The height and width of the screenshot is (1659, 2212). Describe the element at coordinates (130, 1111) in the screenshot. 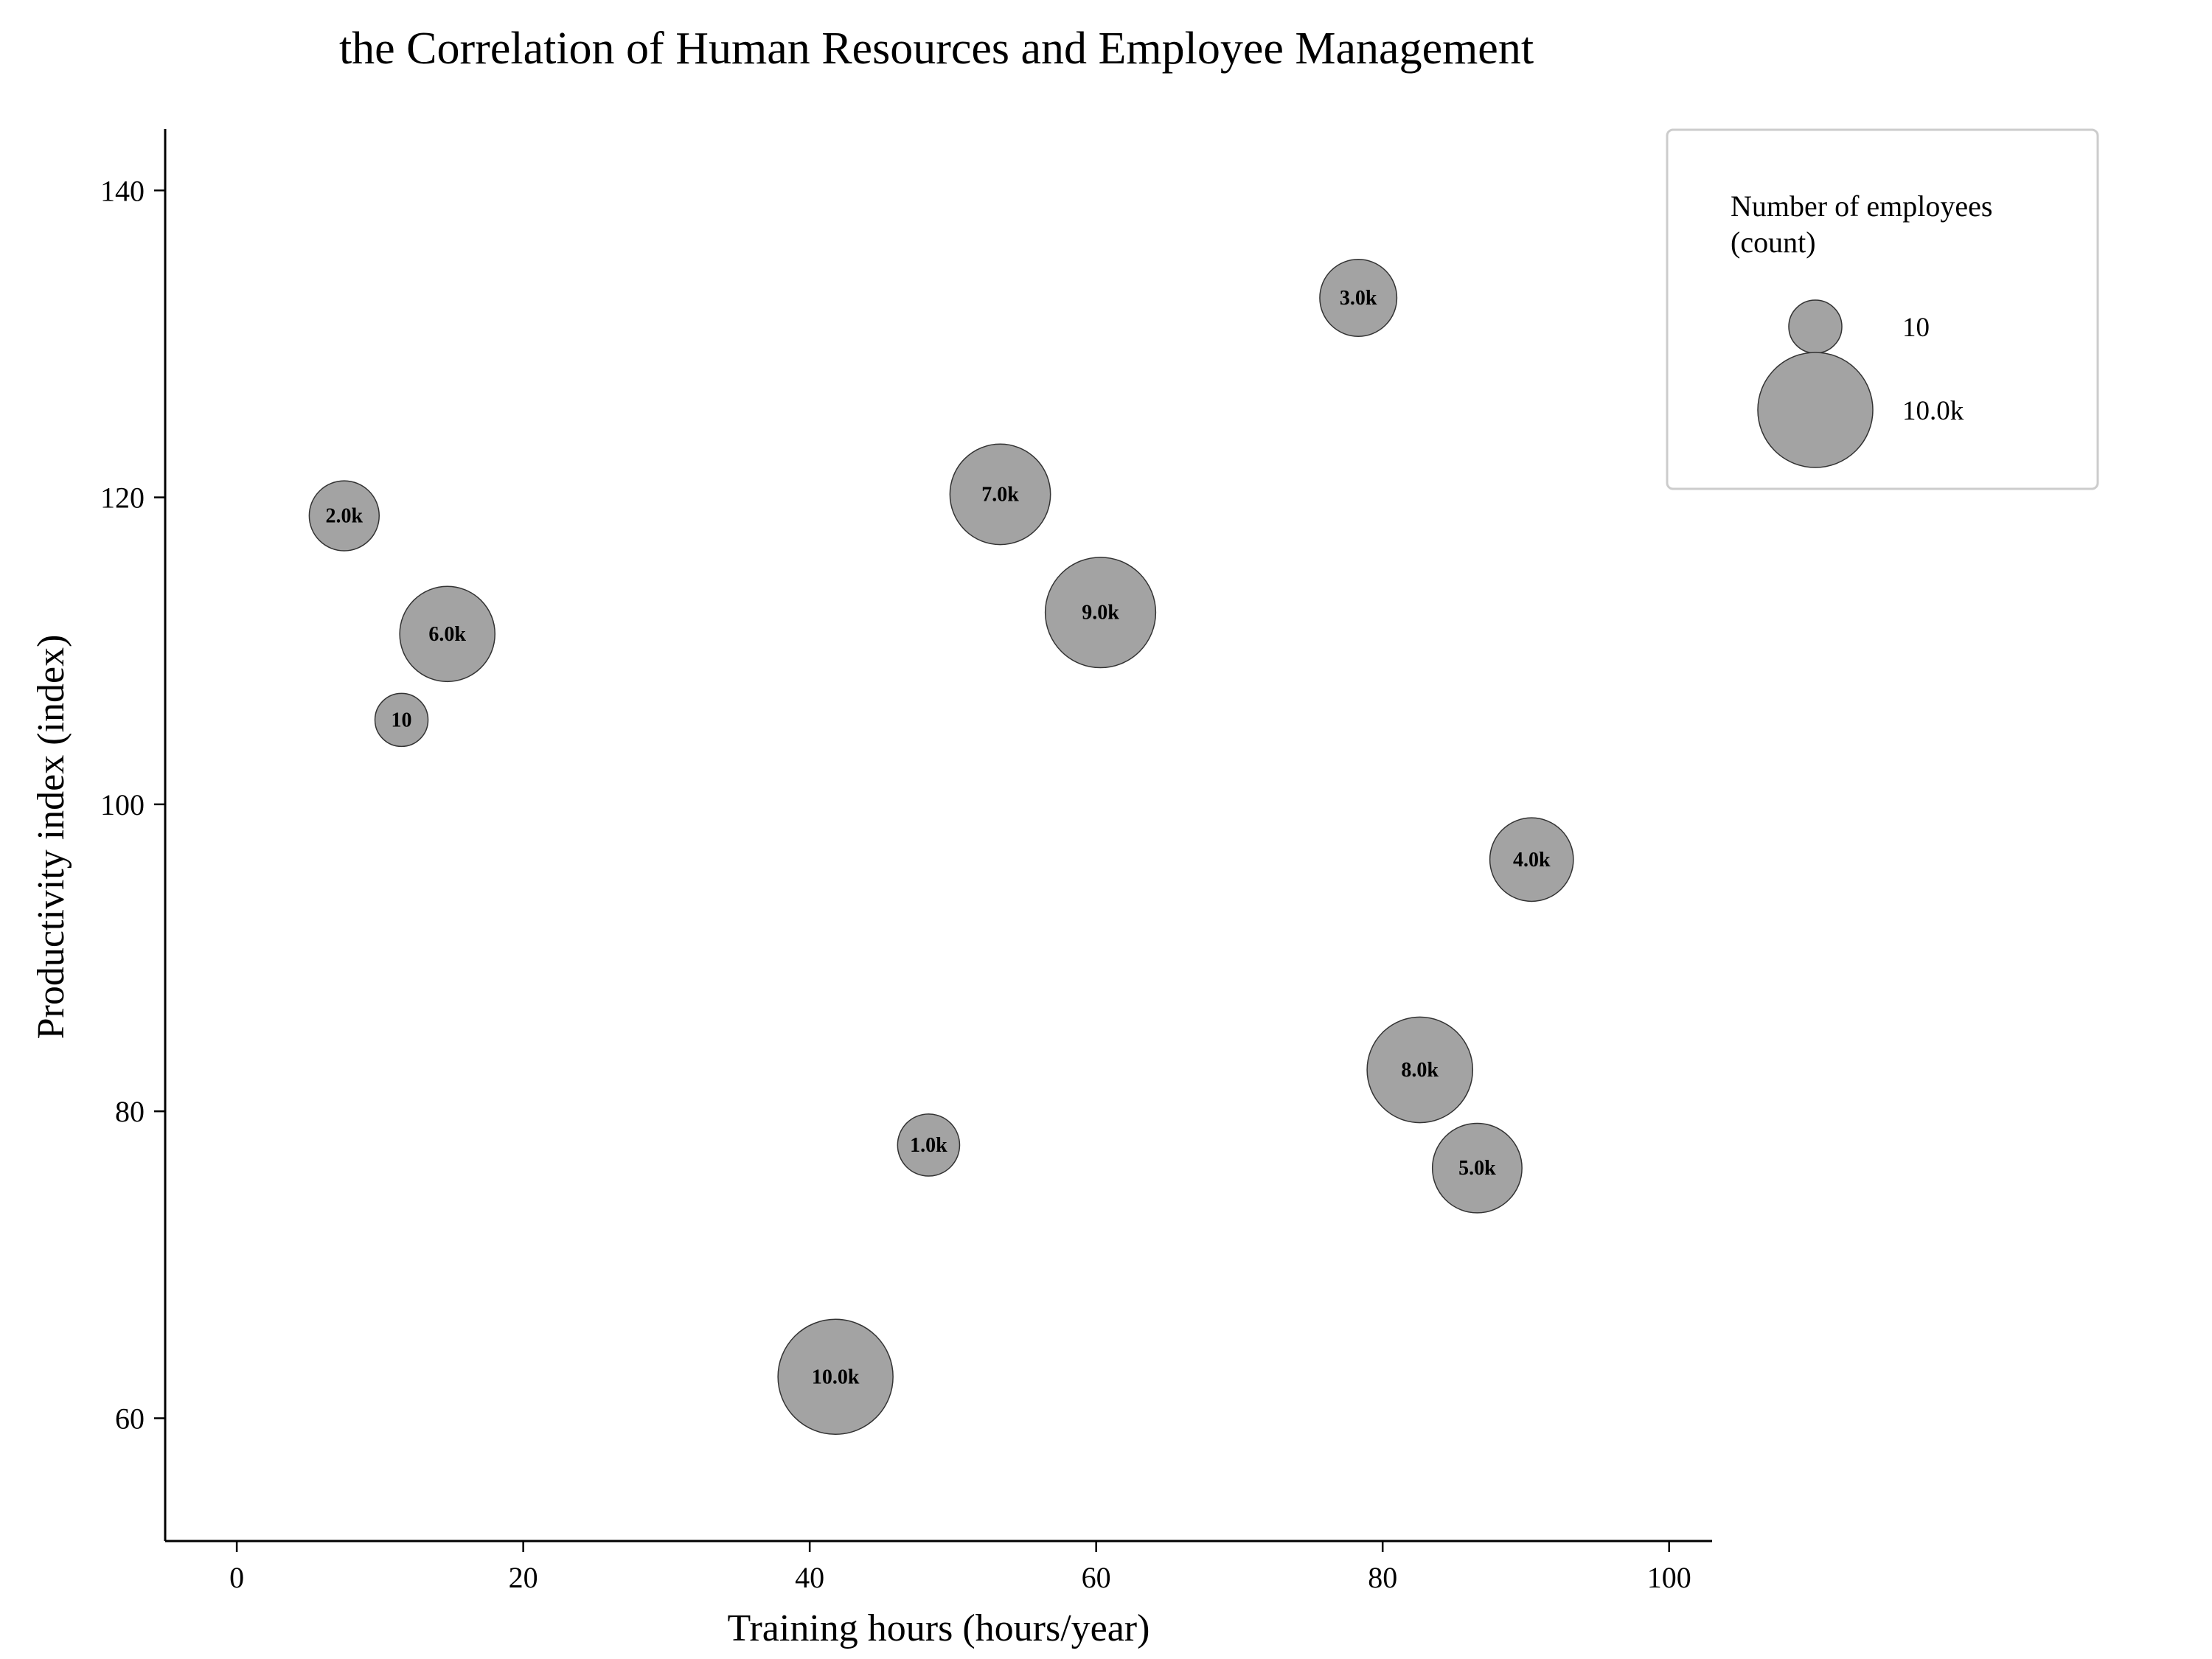

I see `y-tick-label: 80` at that location.